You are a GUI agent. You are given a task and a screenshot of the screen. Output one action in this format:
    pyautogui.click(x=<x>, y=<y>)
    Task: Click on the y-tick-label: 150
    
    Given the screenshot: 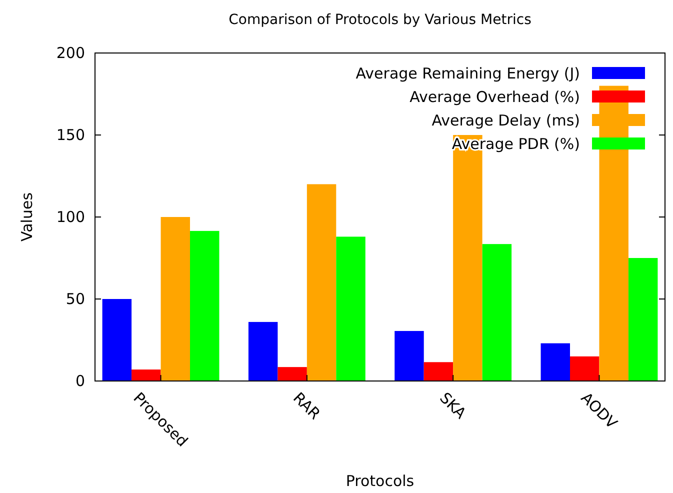 What is the action you would take?
    pyautogui.click(x=70, y=135)
    